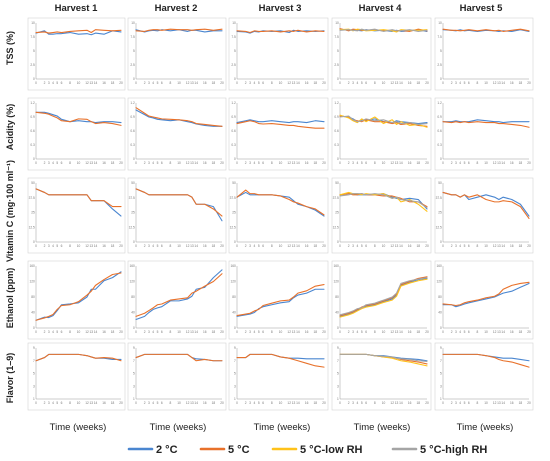 Image resolution: width=550 pixels, height=461 pixels. What do you see at coordinates (132, 145) in the screenshot?
I see `y-tick-label: 0.3` at bounding box center [132, 145].